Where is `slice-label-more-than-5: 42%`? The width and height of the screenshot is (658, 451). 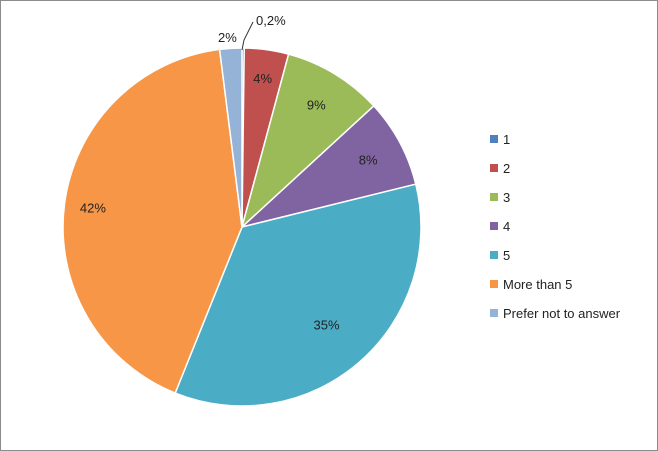
slice-label-more-than-5: 42% is located at coordinates (93, 208).